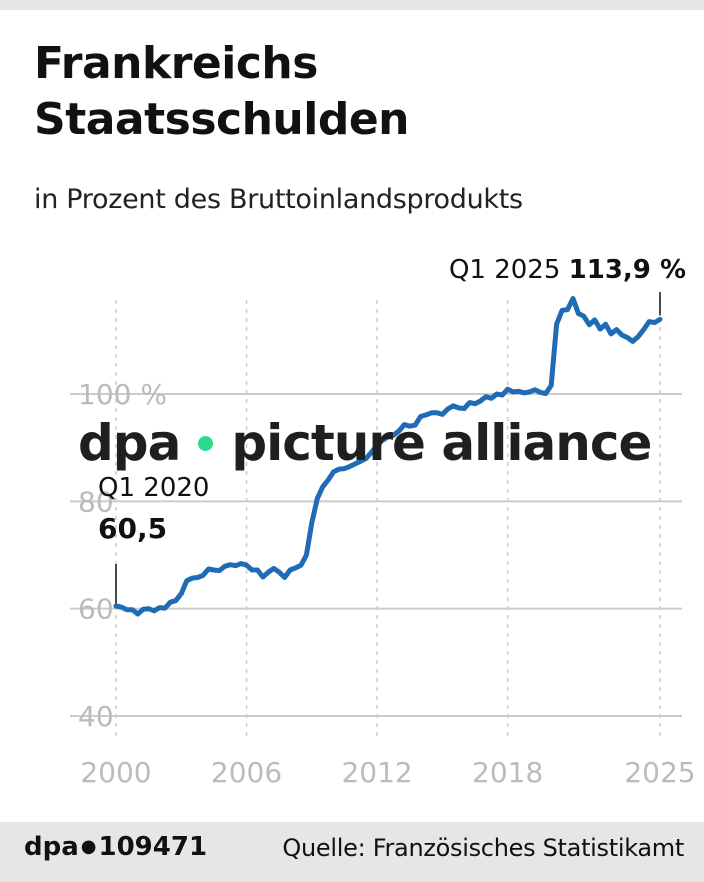 This screenshot has width=704, height=882. I want to click on footer-logo: dpa ●109471, so click(115, 847).